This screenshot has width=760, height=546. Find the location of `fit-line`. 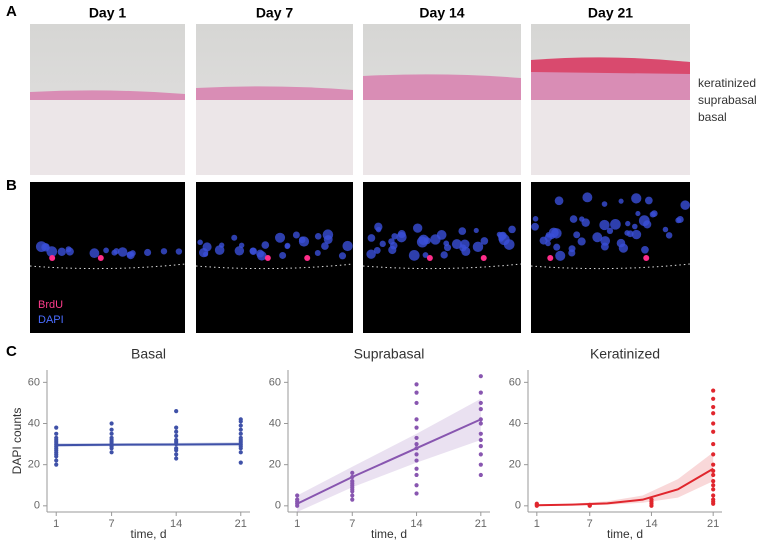

fit-line is located at coordinates (148, 445).